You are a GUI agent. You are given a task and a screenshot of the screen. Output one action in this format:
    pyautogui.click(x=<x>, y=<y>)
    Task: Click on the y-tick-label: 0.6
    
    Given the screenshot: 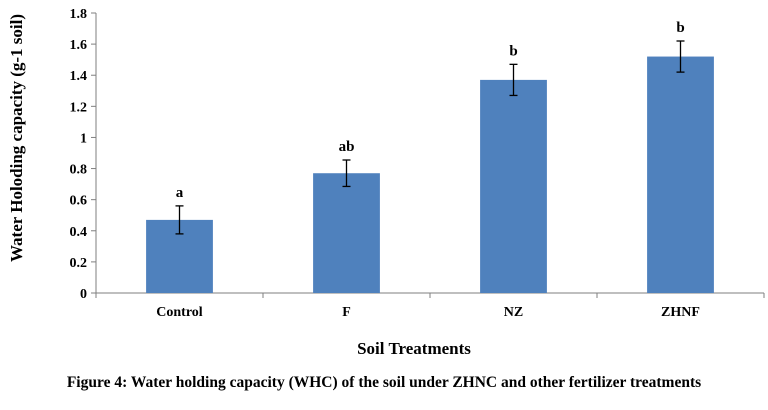 What is the action you would take?
    pyautogui.click(x=79, y=201)
    